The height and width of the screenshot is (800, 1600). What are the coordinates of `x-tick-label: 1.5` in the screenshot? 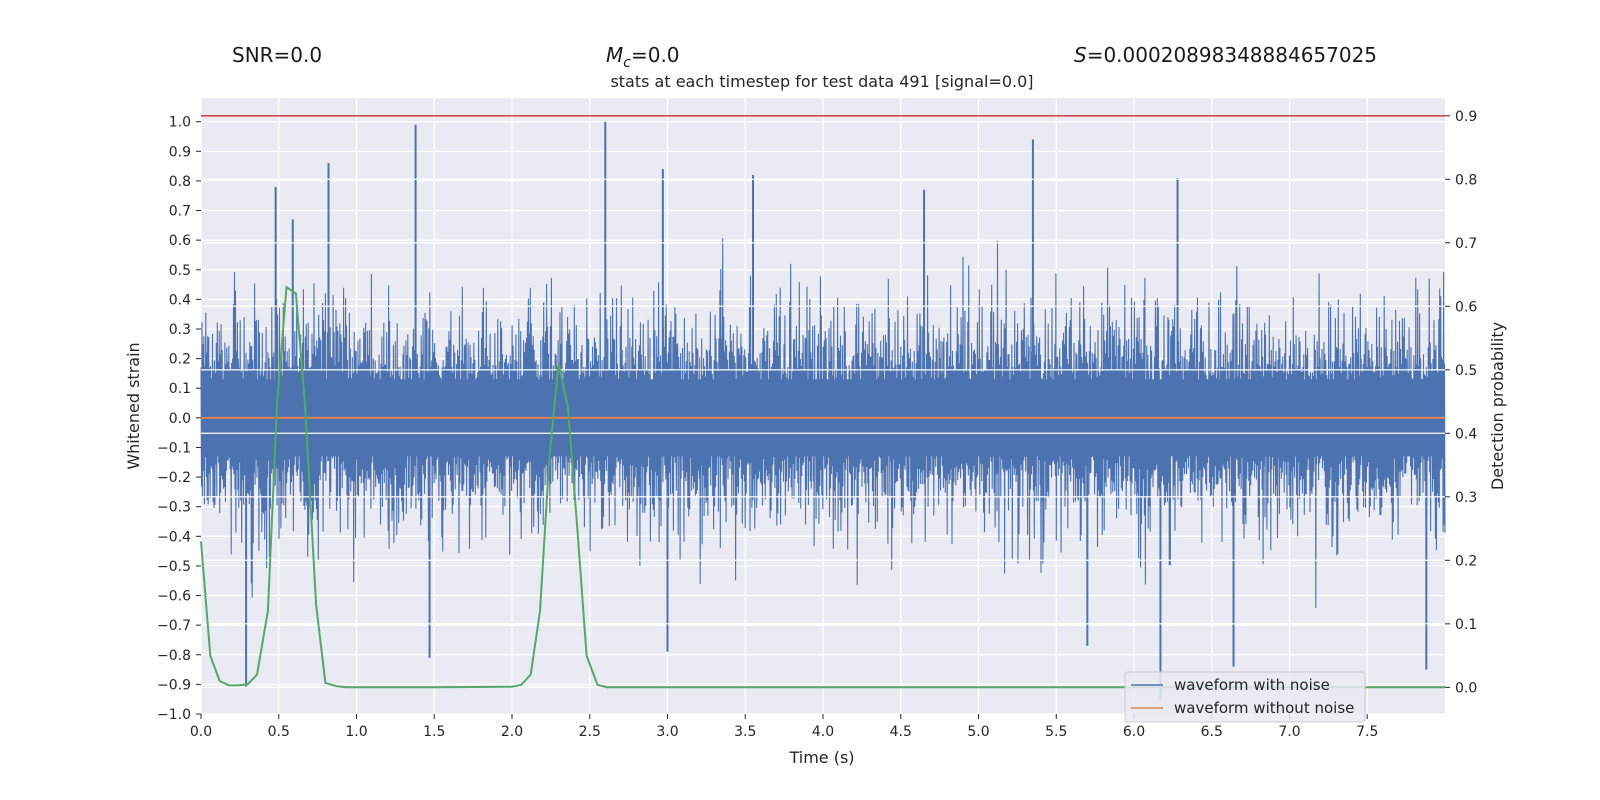 It's located at (434, 732).